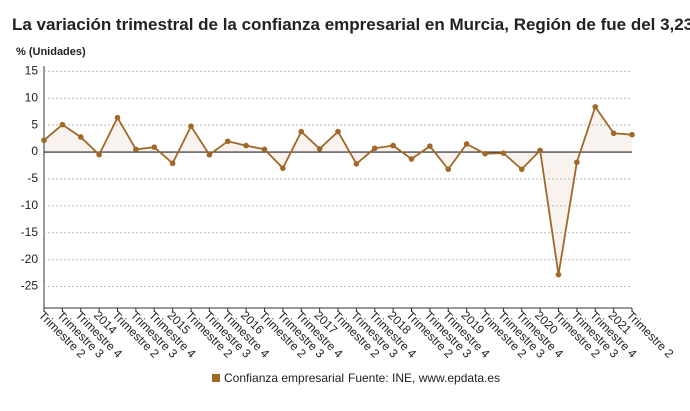 This screenshot has width=690, height=411. What do you see at coordinates (32, 178) in the screenshot?
I see `y-tick-label: -5` at bounding box center [32, 178].